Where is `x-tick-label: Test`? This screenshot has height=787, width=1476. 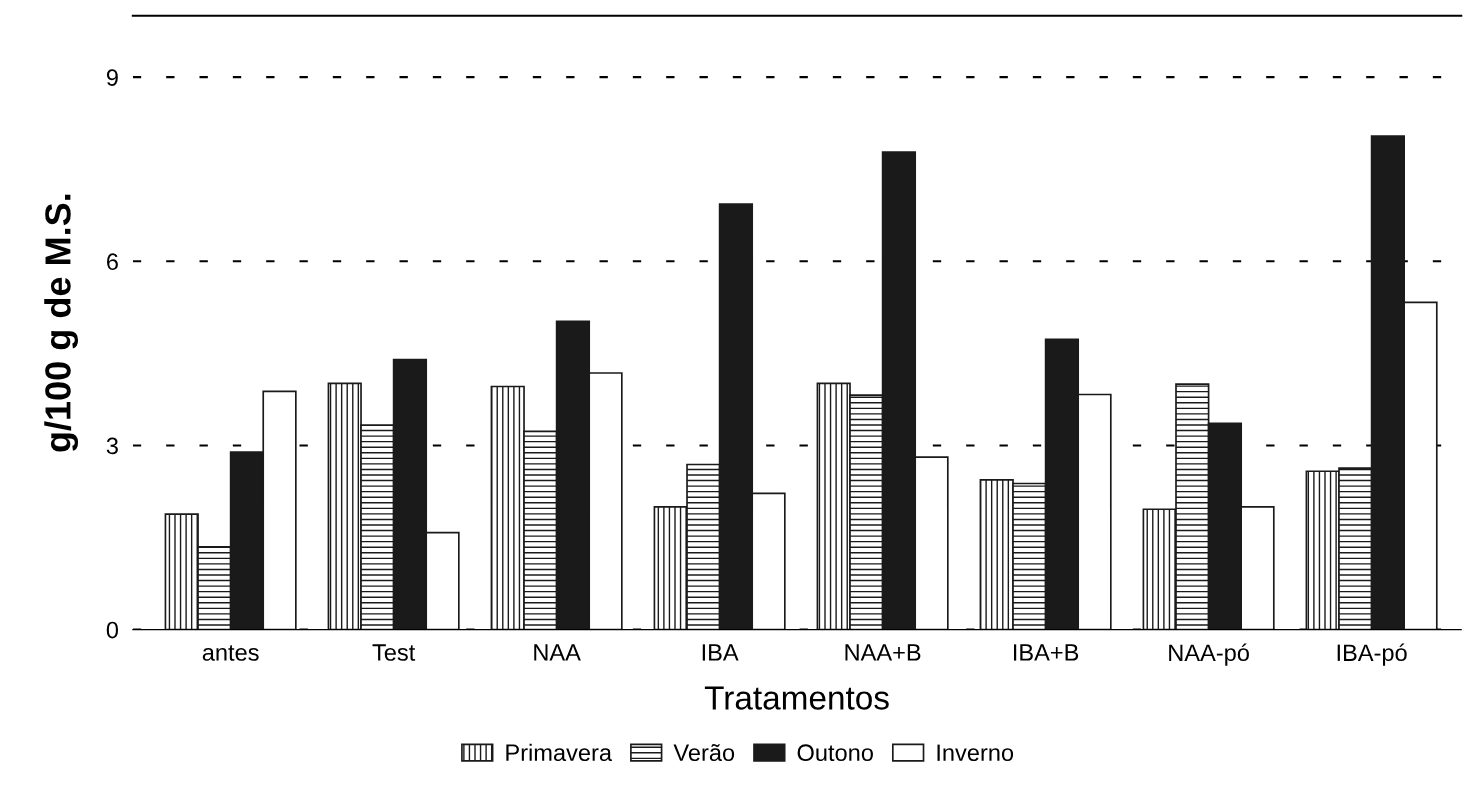 x-tick-label: Test is located at coordinates (394, 652).